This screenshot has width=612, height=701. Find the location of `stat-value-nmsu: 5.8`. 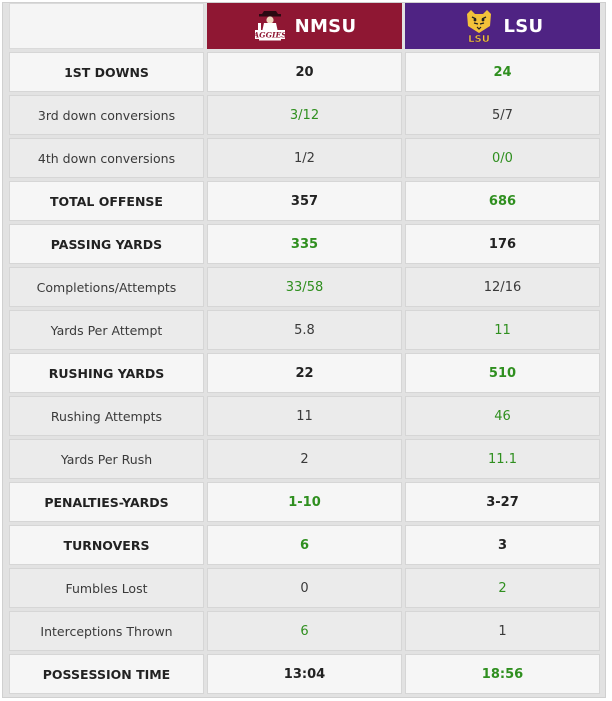

stat-value-nmsu: 5.8 is located at coordinates (304, 330).